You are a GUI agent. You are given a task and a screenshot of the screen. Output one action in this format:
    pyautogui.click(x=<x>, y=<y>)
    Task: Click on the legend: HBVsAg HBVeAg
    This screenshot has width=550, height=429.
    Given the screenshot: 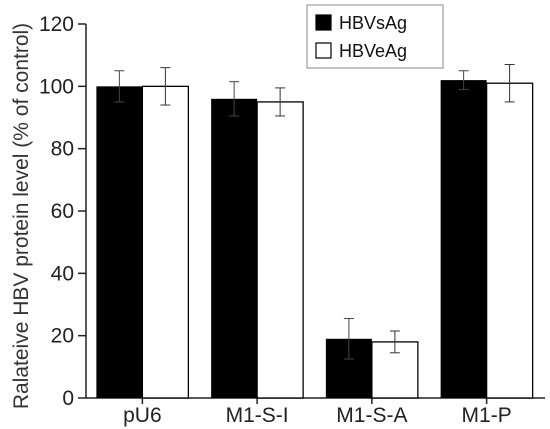 What is the action you would take?
    pyautogui.click(x=375, y=36)
    